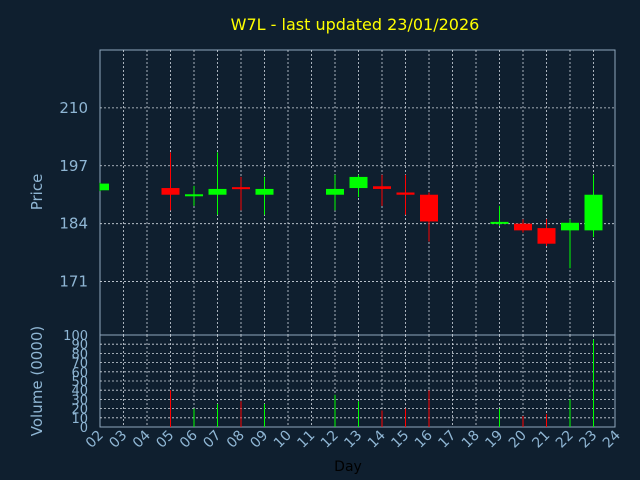  What do you see at coordinates (79, 410) in the screenshot?
I see `volume-tick-label: 20` at bounding box center [79, 410].